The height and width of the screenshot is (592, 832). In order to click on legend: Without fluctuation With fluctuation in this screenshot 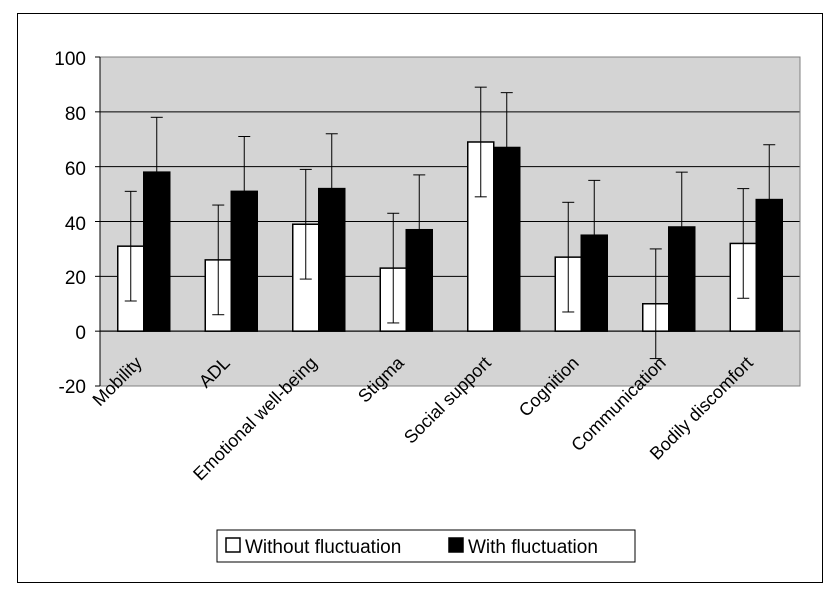, I will do `click(426, 546)`.